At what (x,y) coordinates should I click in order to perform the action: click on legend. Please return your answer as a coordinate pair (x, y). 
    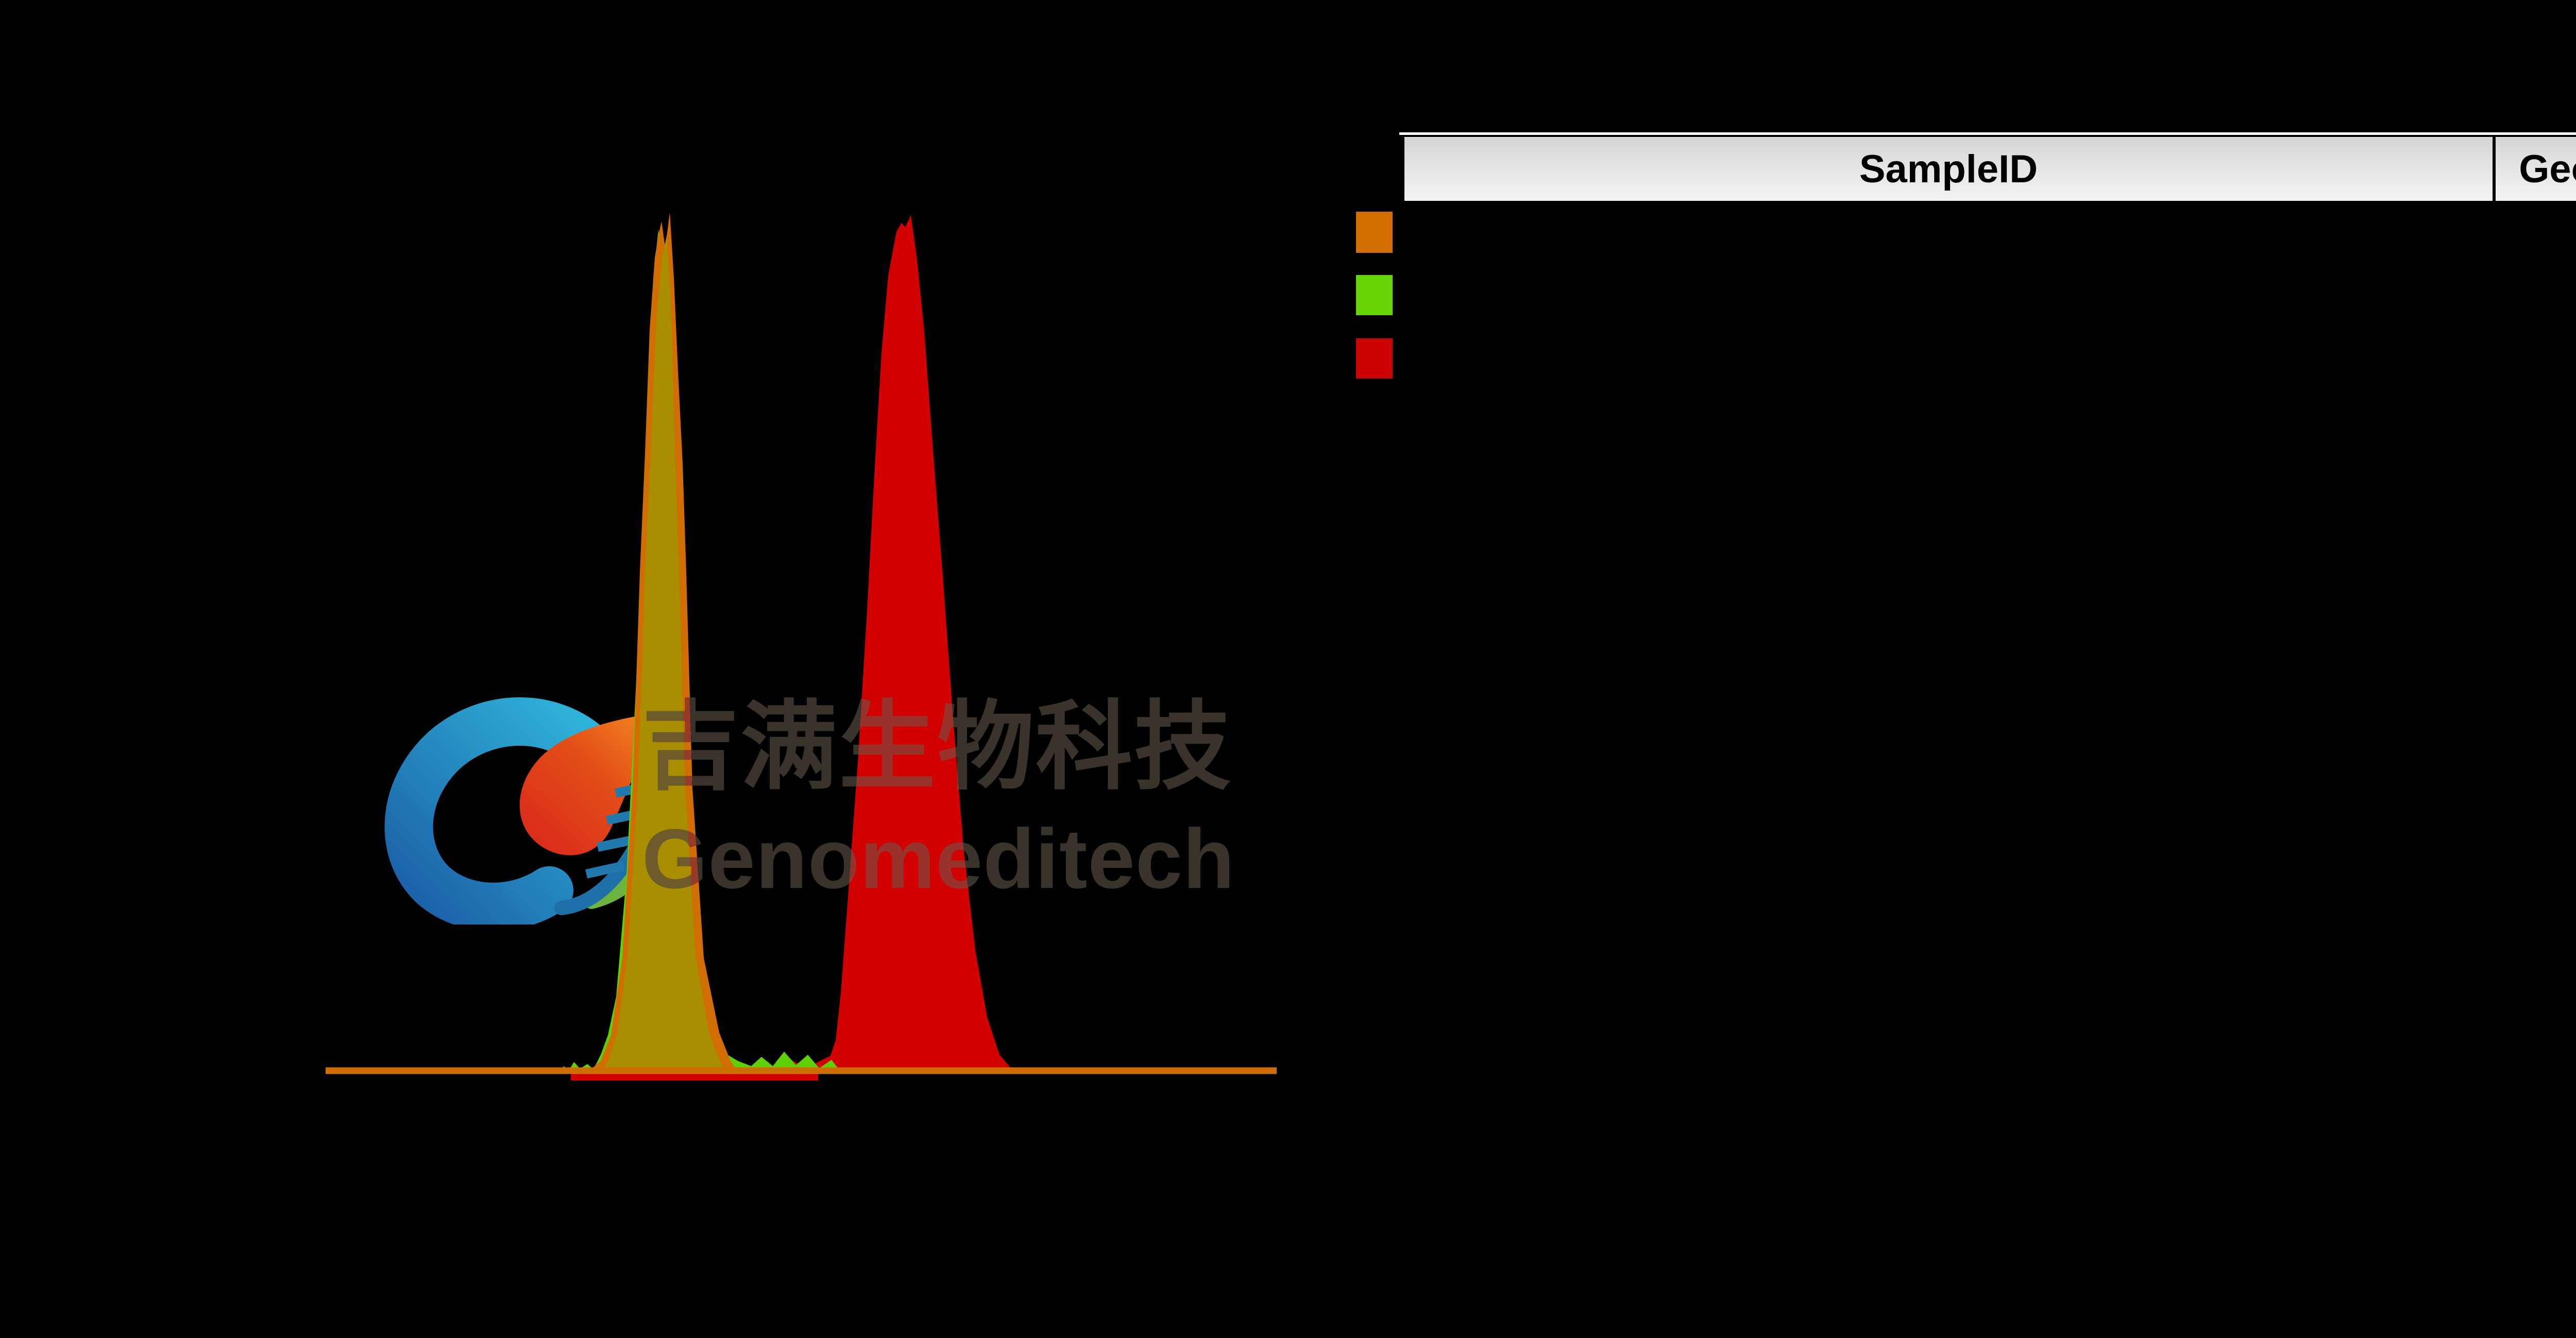
    Looking at the image, I should click on (1375, 297).